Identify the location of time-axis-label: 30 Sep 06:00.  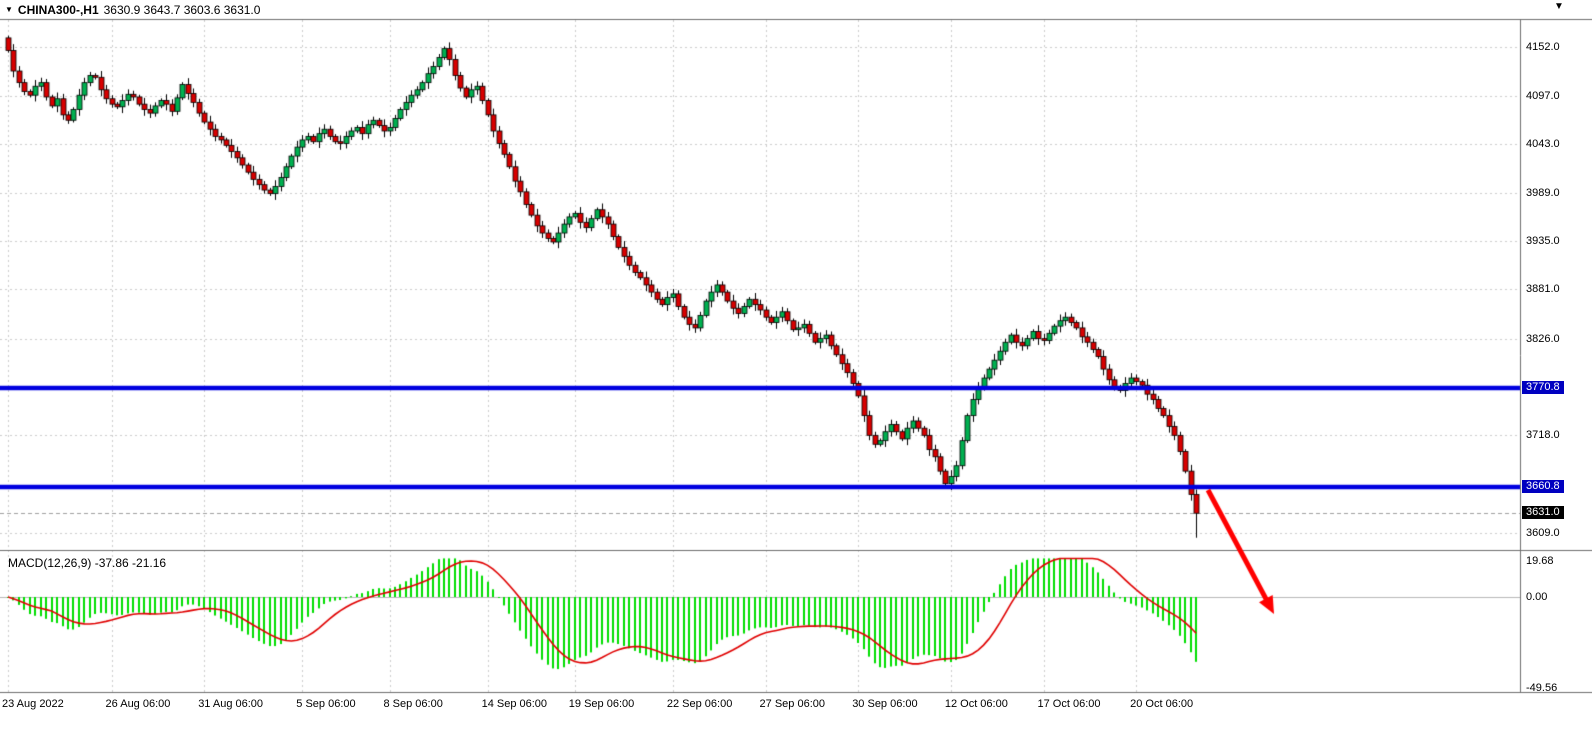
(885, 704).